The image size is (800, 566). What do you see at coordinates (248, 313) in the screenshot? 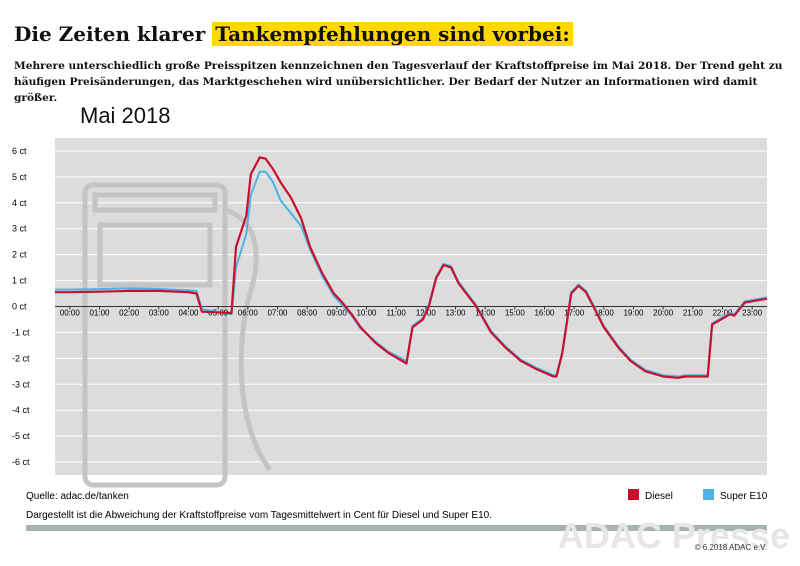
I see `x-tick-label: 06:00` at bounding box center [248, 313].